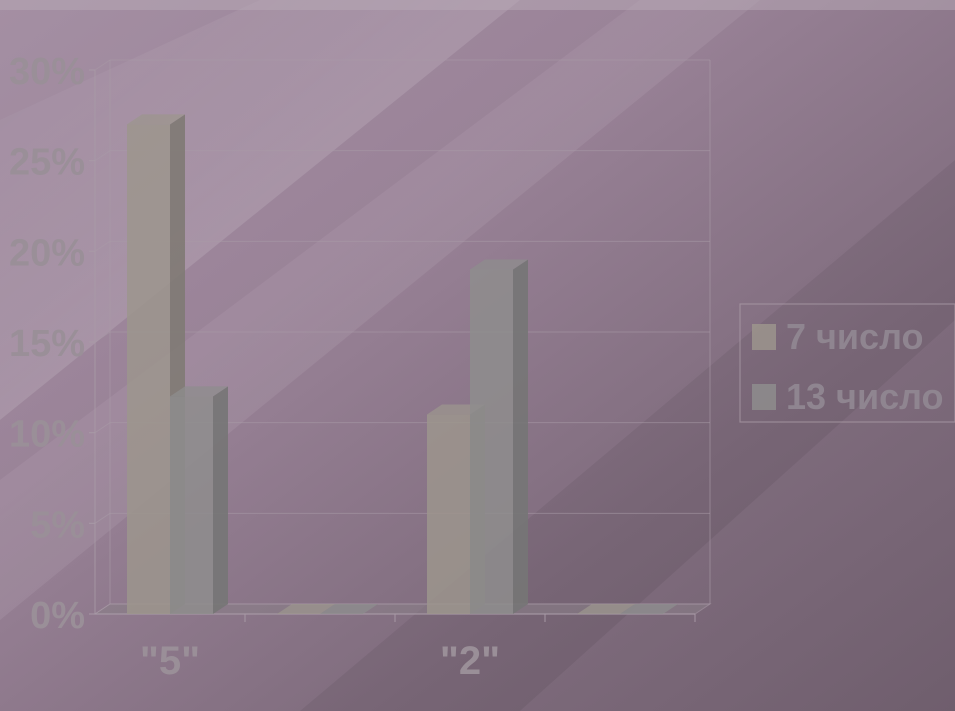  I want to click on y-tick-label: 25%, so click(47, 163).